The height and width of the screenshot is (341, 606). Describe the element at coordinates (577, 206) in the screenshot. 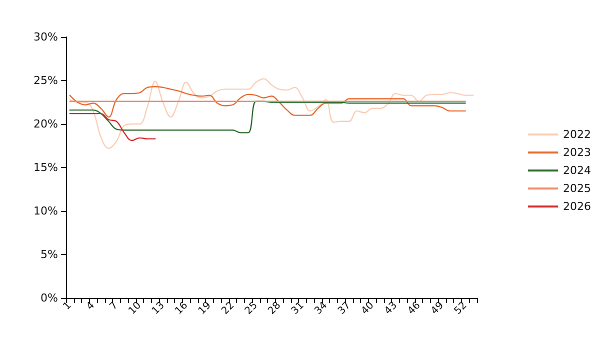

I see `legend-label: 2026` at that location.